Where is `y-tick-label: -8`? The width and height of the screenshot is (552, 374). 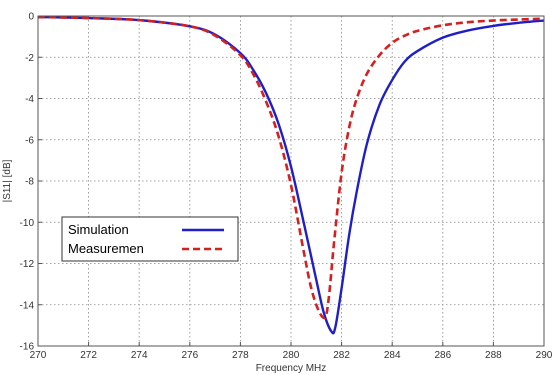
y-tick-label: -8 is located at coordinates (29, 182).